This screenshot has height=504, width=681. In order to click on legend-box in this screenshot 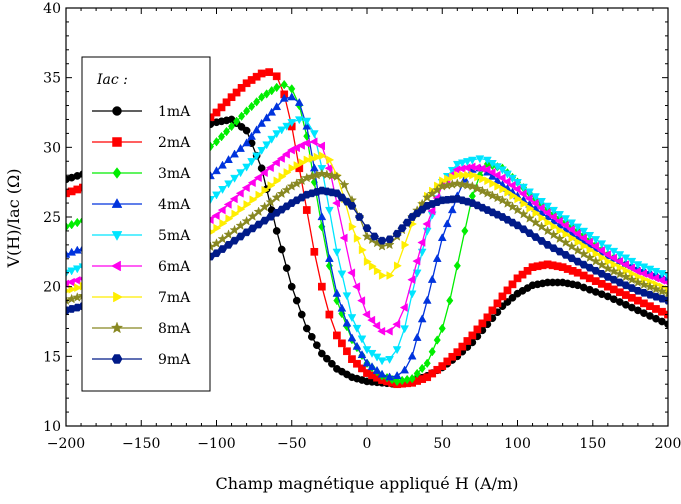, I will do `click(146, 224)`.